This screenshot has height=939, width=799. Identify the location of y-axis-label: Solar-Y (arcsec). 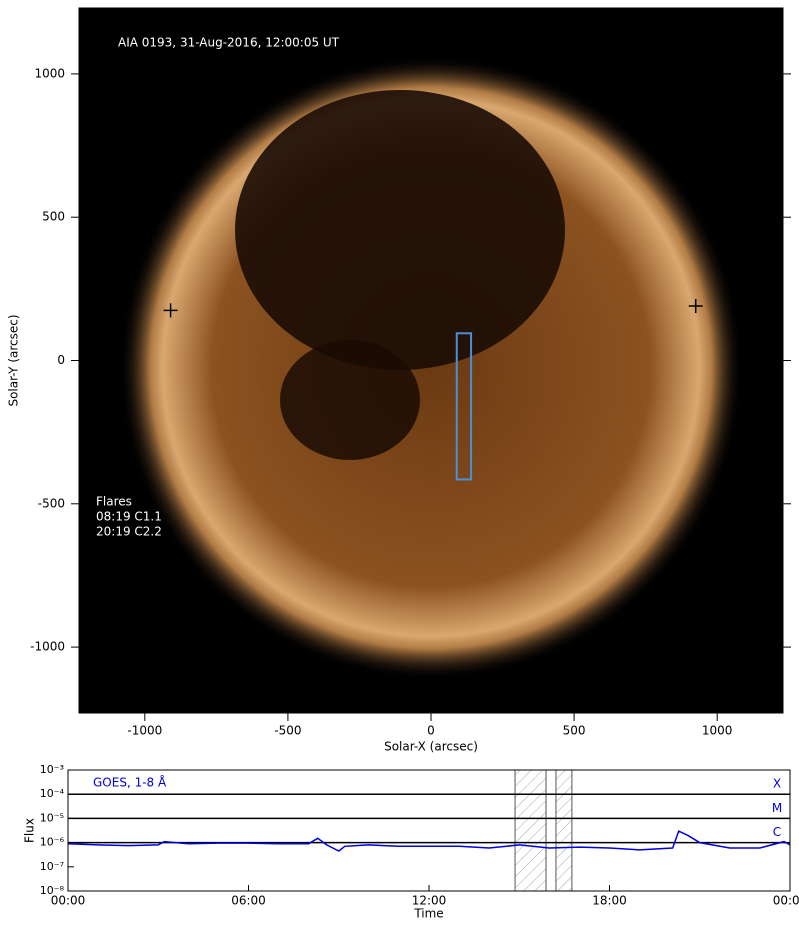
(14, 360).